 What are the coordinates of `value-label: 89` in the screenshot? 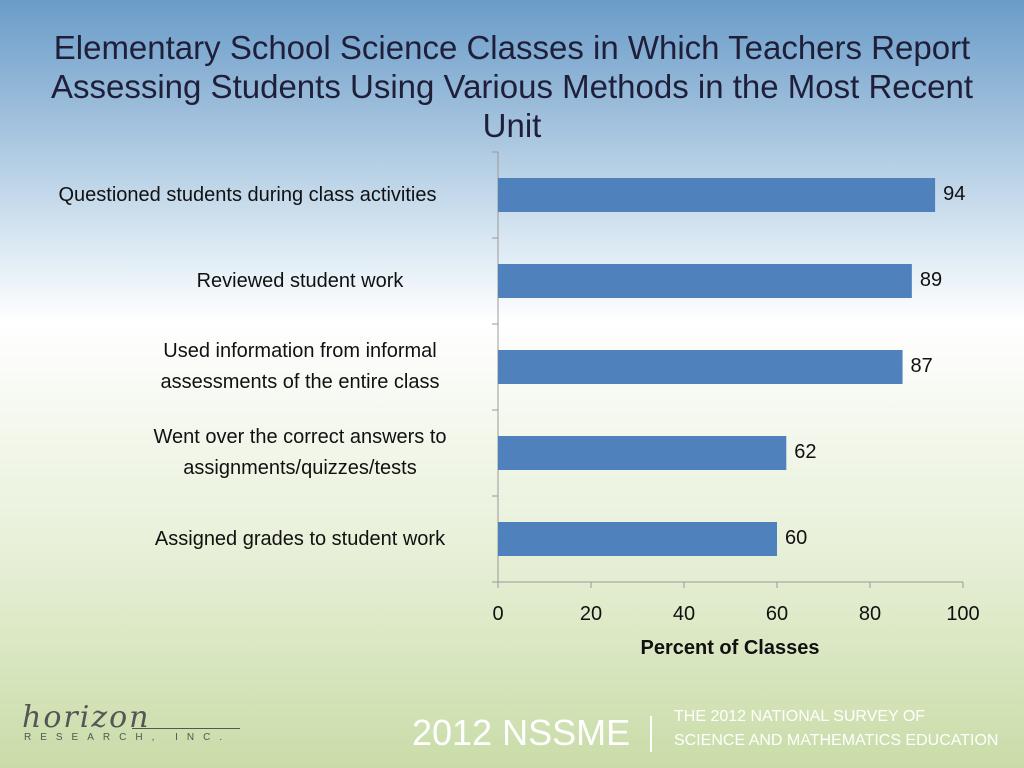 It's located at (931, 280).